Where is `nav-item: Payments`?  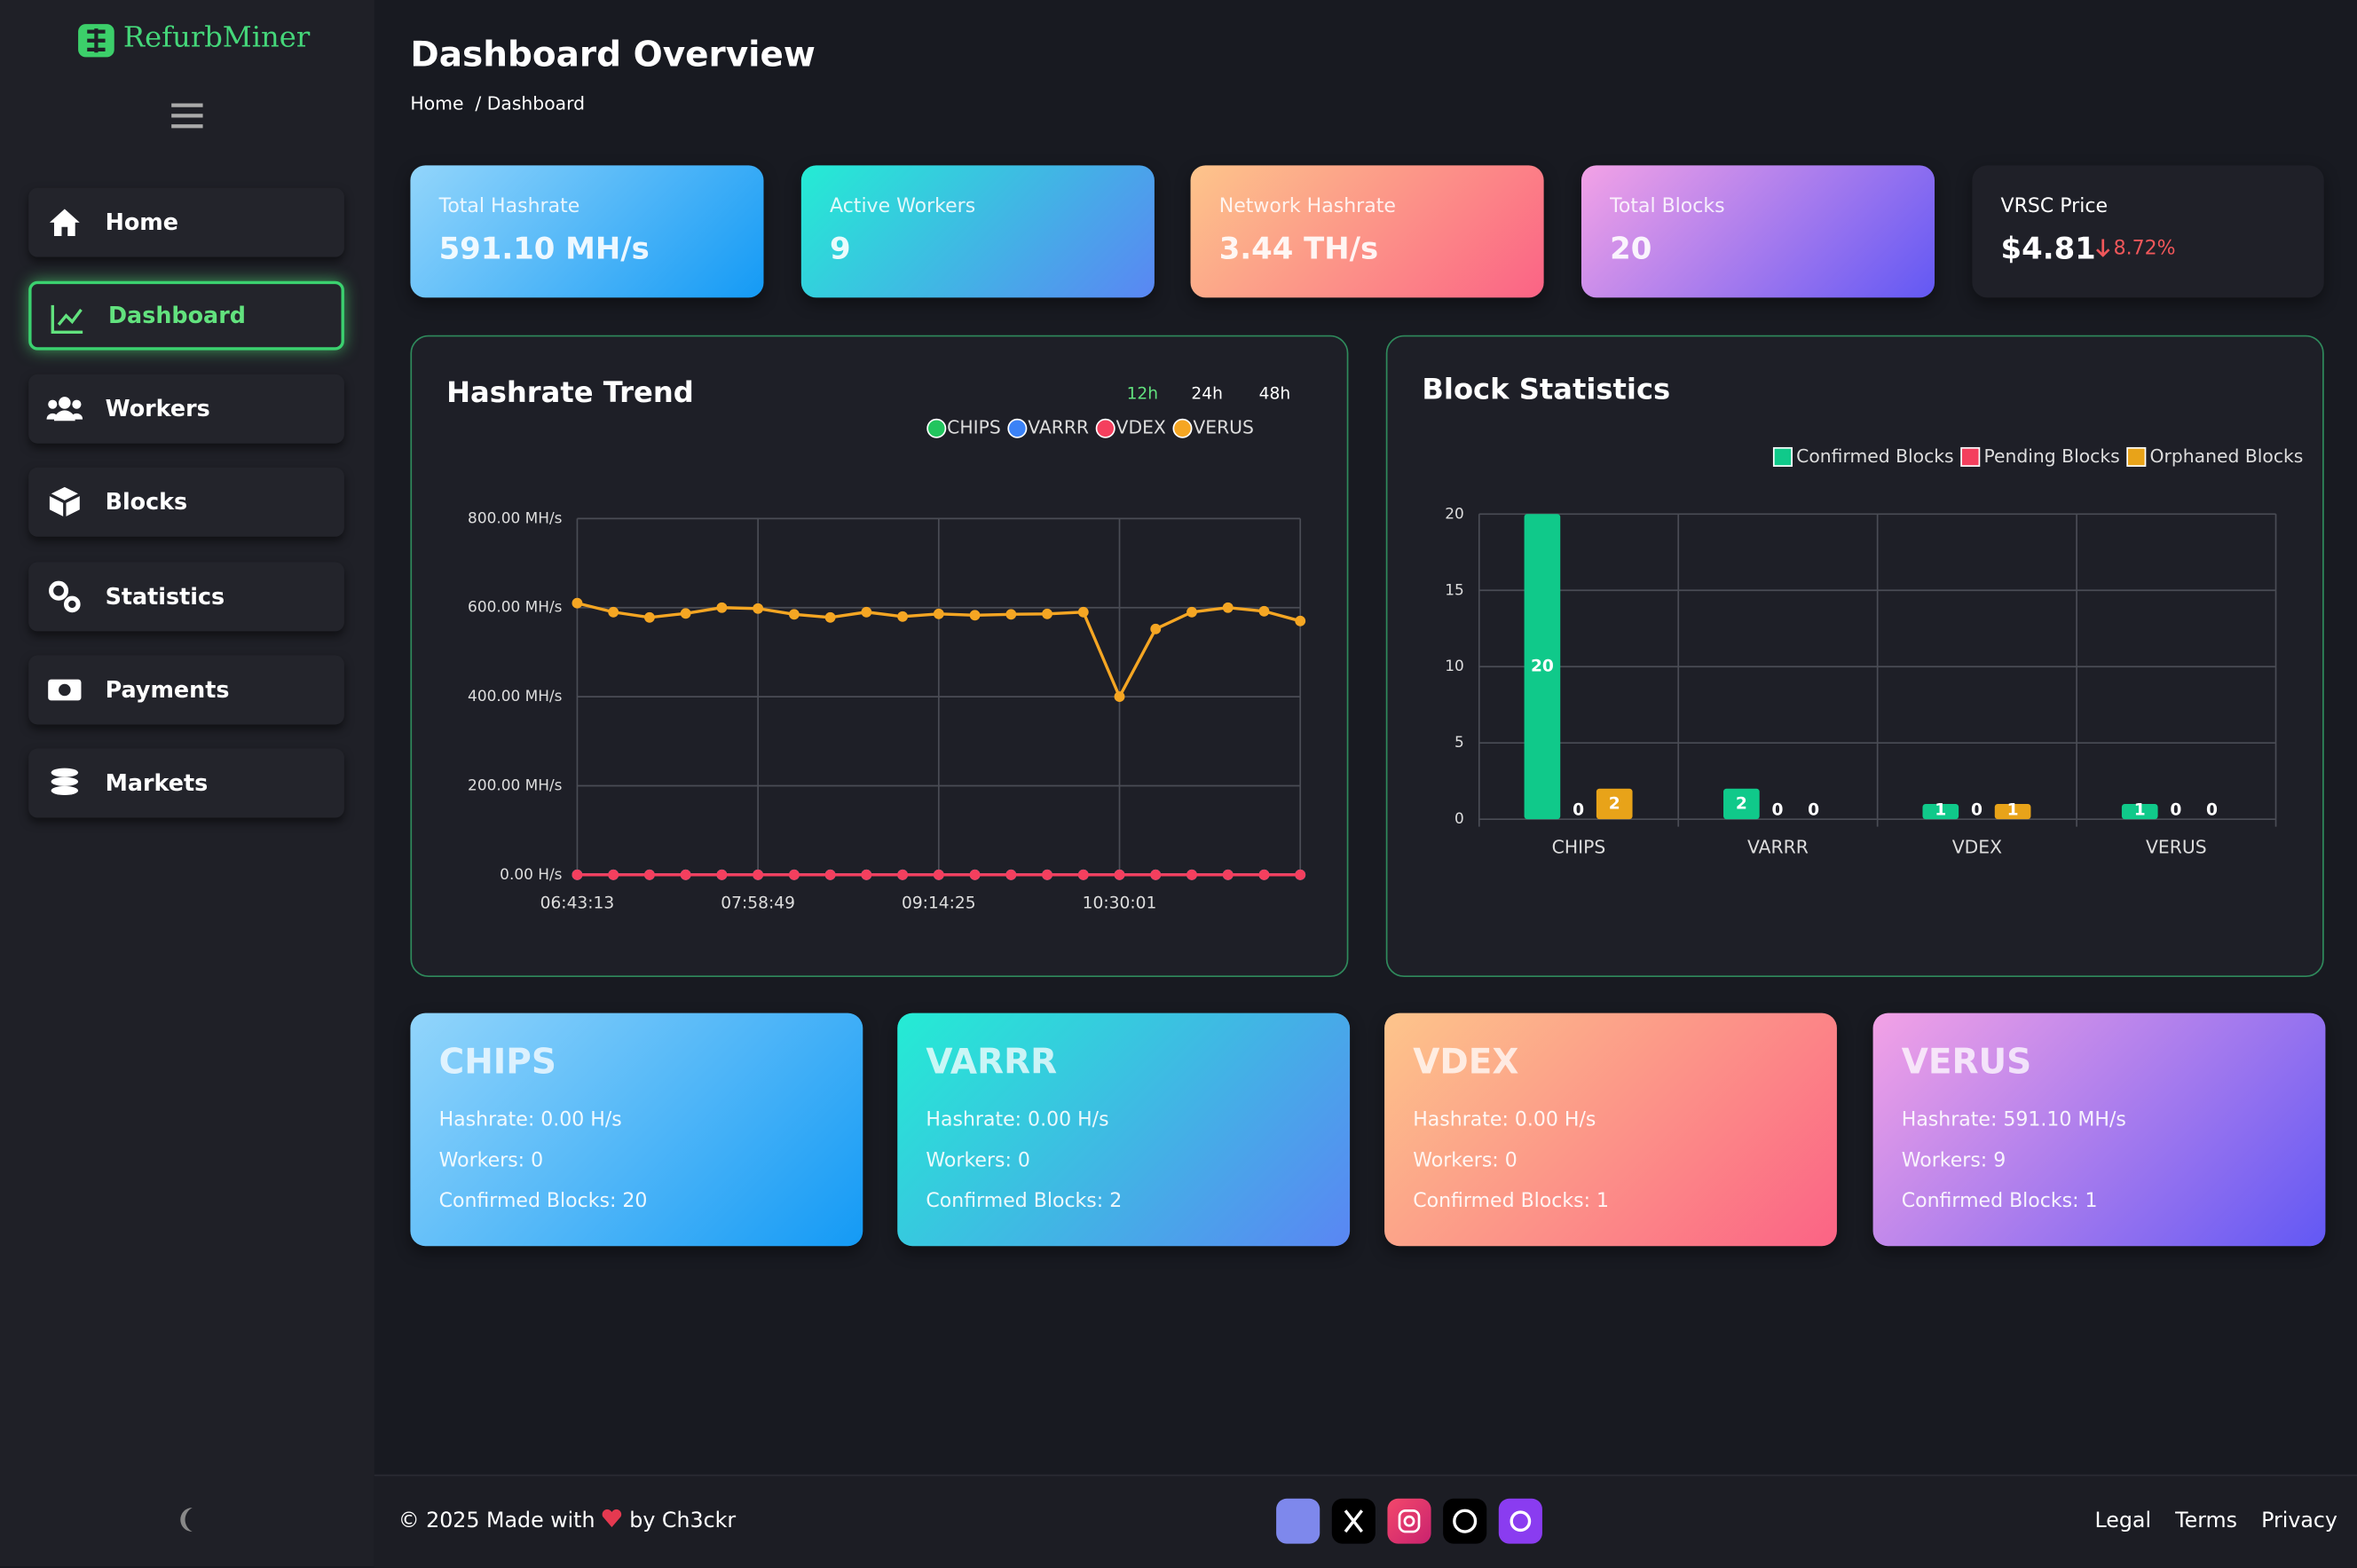 nav-item: Payments is located at coordinates (186, 690).